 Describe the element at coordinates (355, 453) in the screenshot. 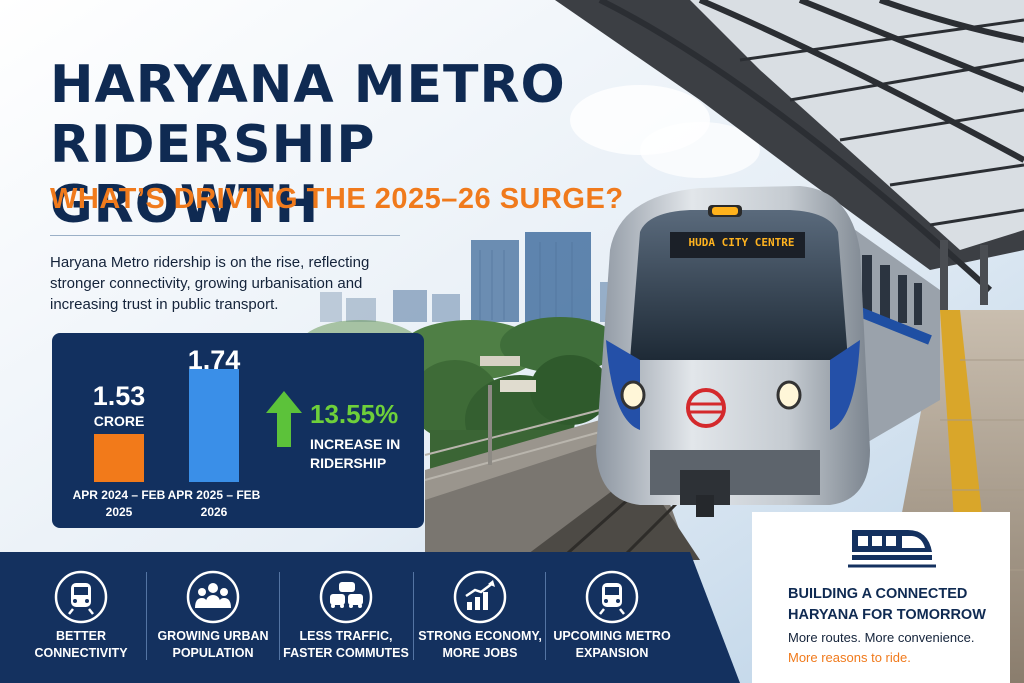

I see `increase-label: INCREASE IN RIDERSHIP` at that location.